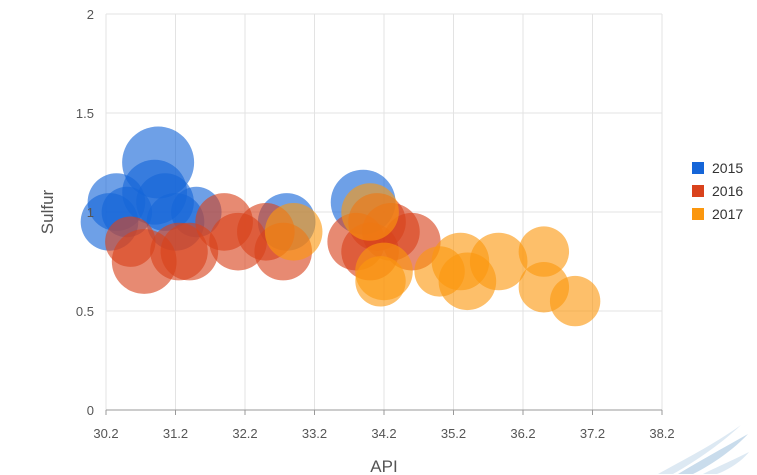 The width and height of the screenshot is (757, 475). I want to click on x-tick-label: 30.2, so click(105, 433).